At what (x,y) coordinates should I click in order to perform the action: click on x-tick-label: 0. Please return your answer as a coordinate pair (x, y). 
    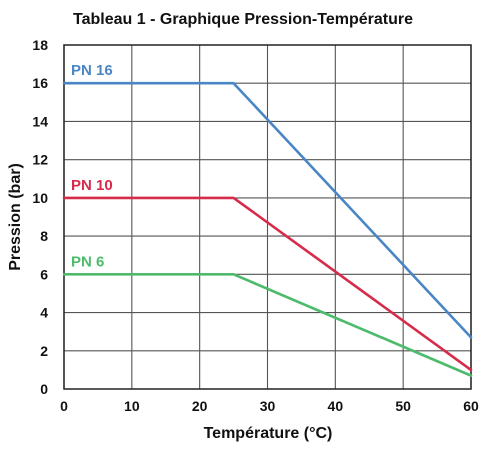
    Looking at the image, I should click on (64, 406).